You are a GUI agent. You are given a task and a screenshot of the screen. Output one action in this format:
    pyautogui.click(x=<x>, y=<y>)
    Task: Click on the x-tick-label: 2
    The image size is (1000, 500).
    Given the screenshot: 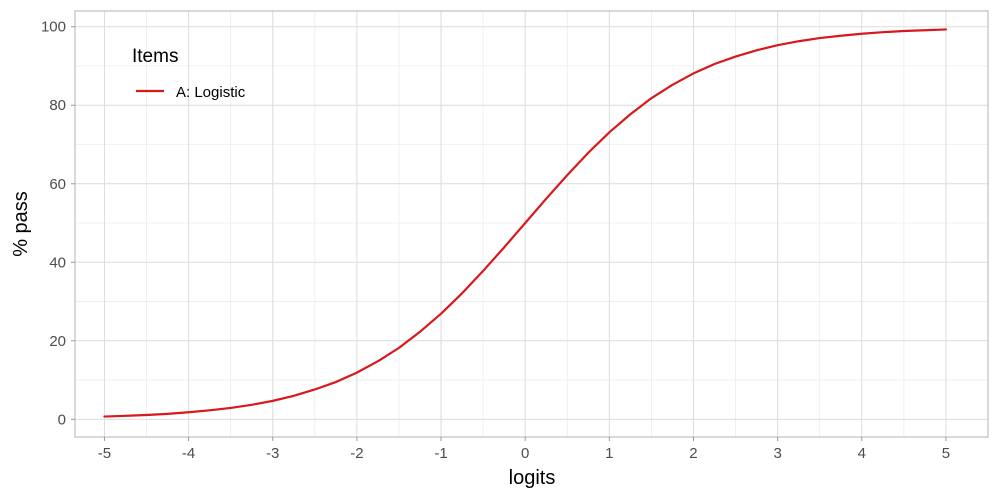 What is the action you would take?
    pyautogui.click(x=693, y=453)
    